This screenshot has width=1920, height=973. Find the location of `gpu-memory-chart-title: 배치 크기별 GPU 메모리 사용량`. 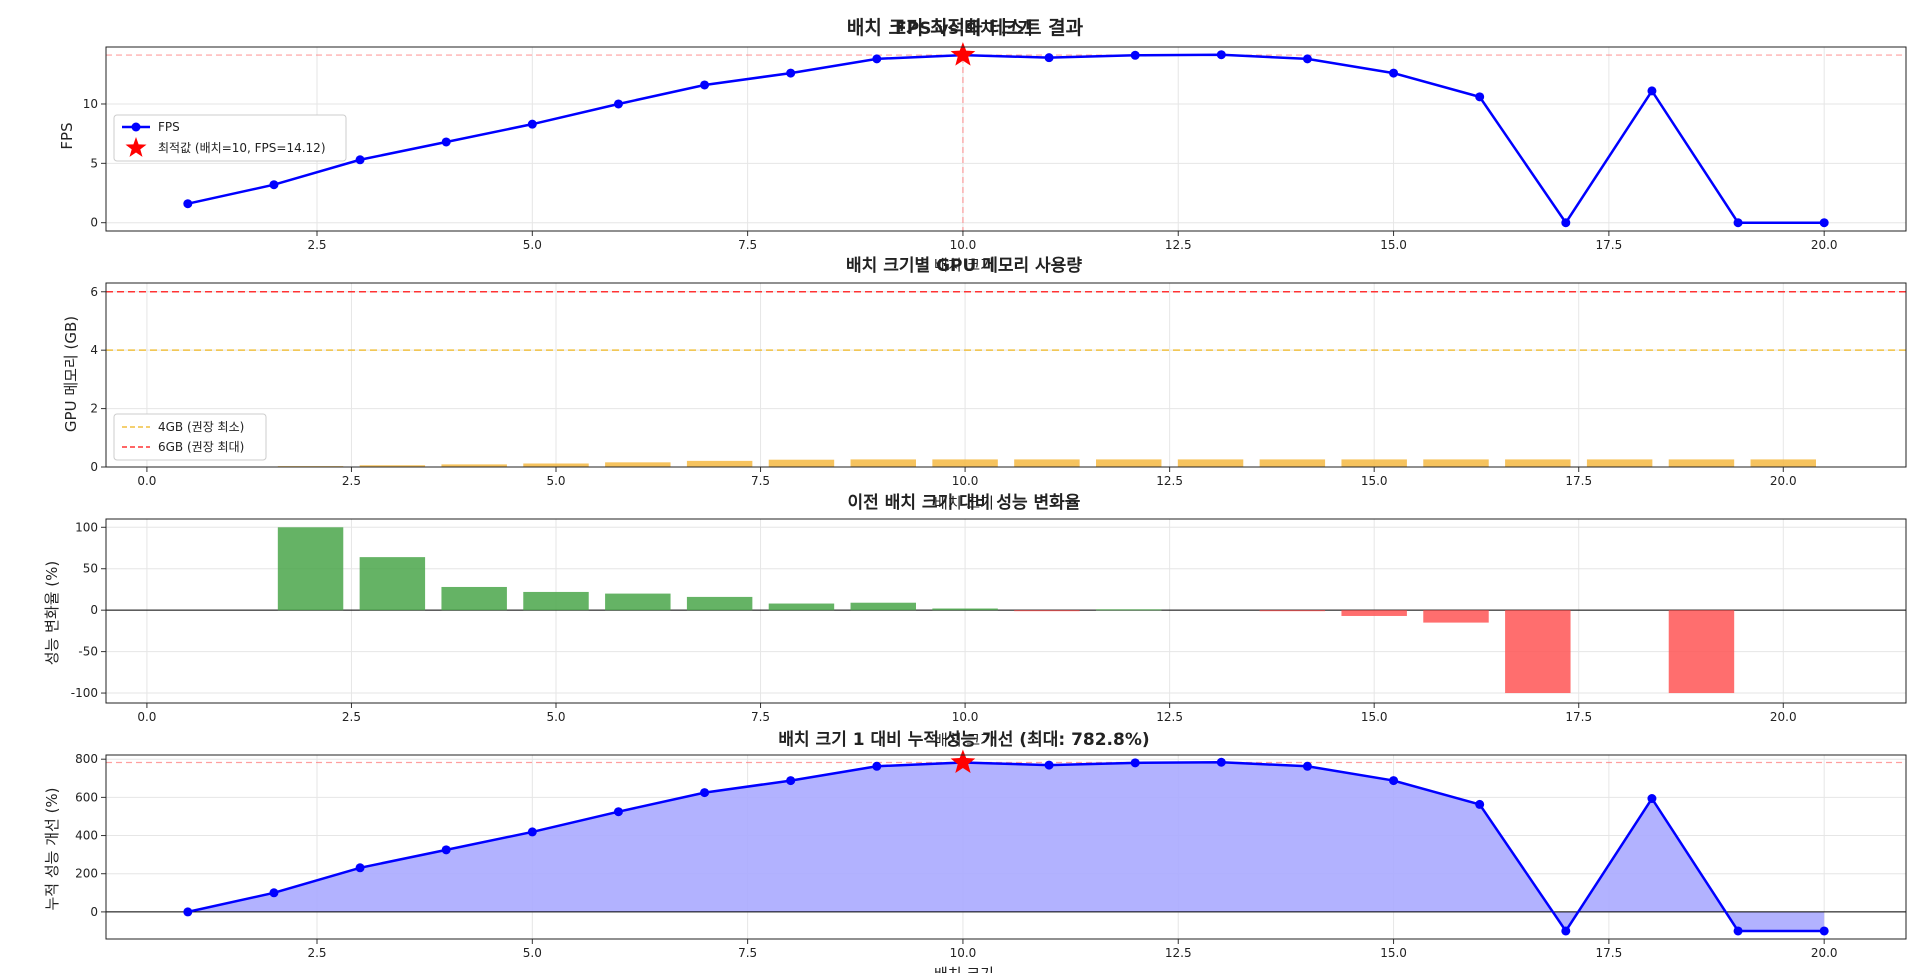

gpu-memory-chart-title: 배치 크기별 GPU 메모리 사용량 is located at coordinates (964, 266).